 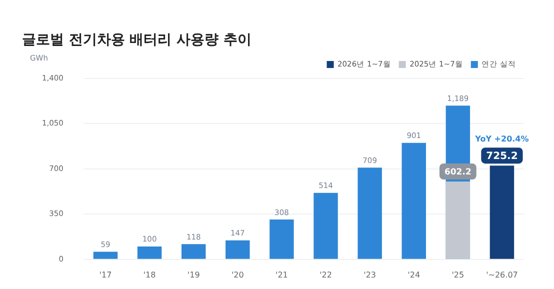 What do you see at coordinates (370, 275) in the screenshot?
I see `x-tick-label: '23` at bounding box center [370, 275].